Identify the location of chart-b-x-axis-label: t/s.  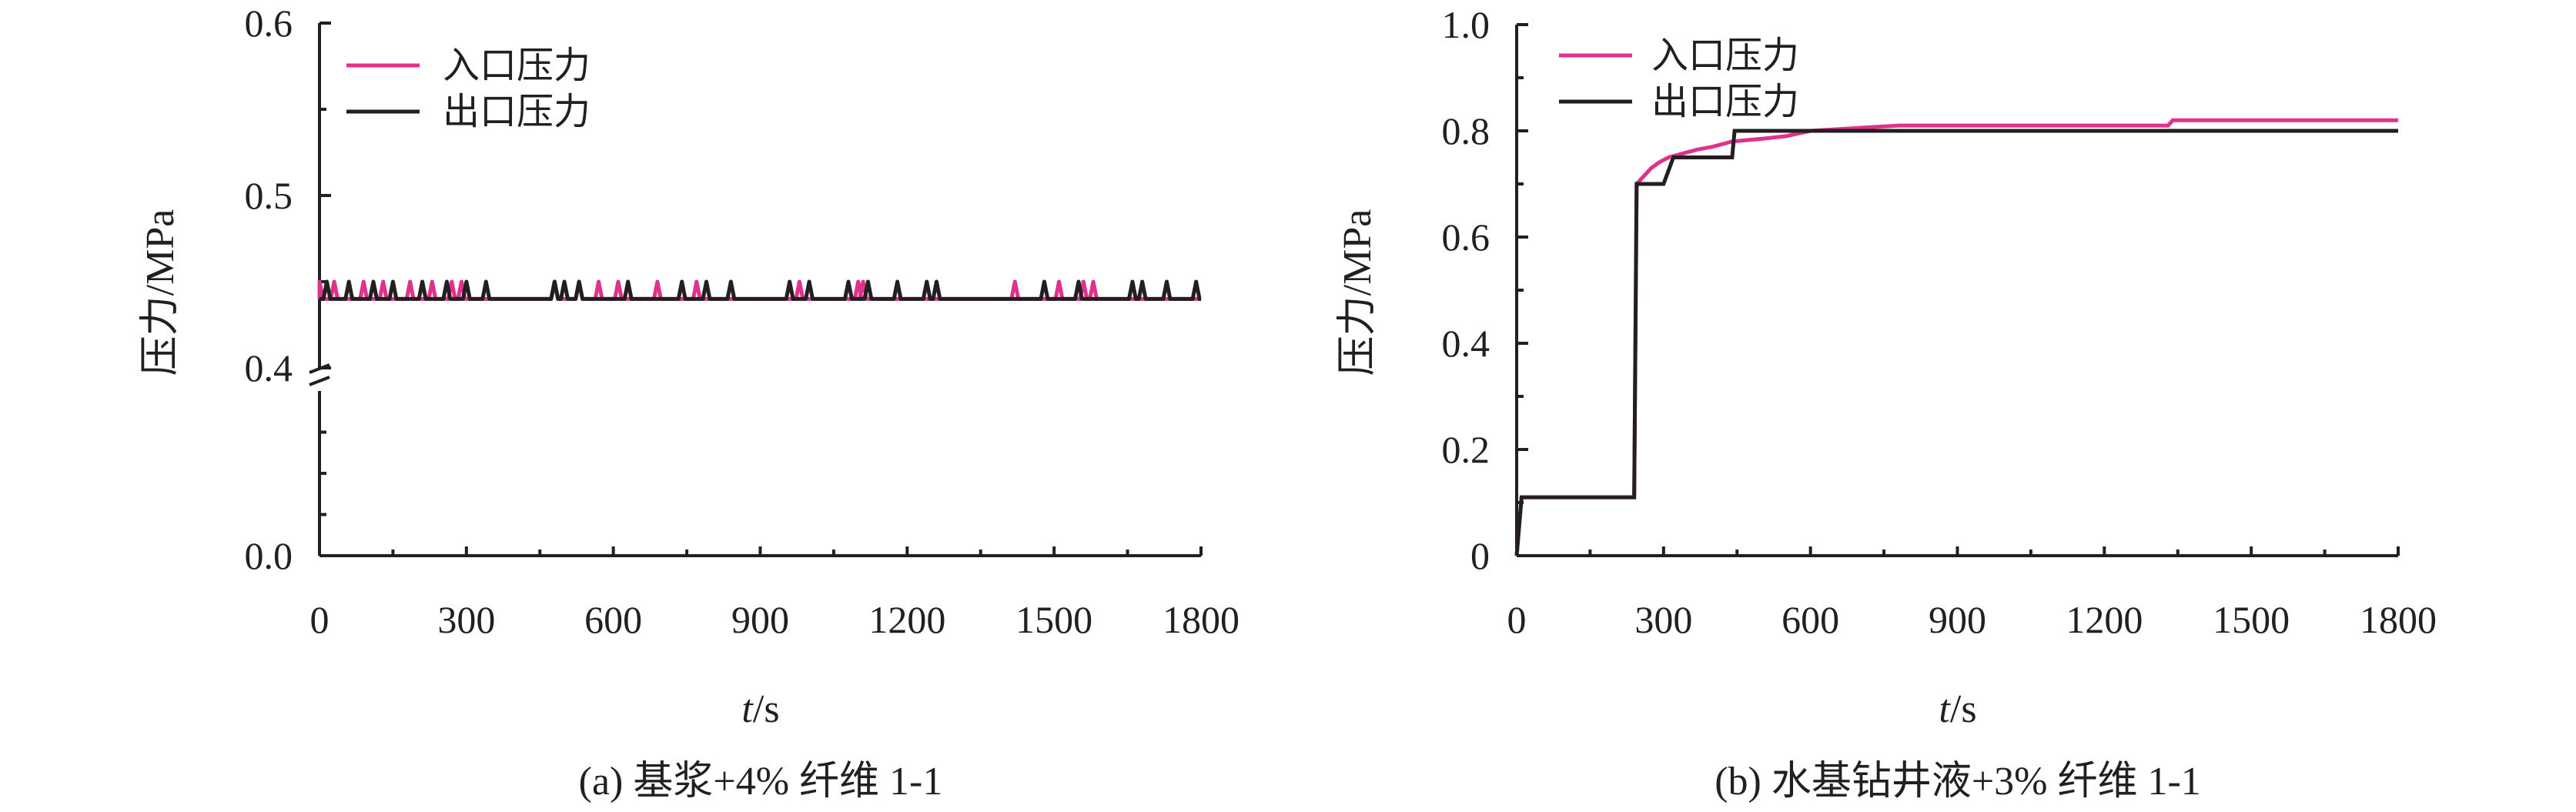
(1958, 709).